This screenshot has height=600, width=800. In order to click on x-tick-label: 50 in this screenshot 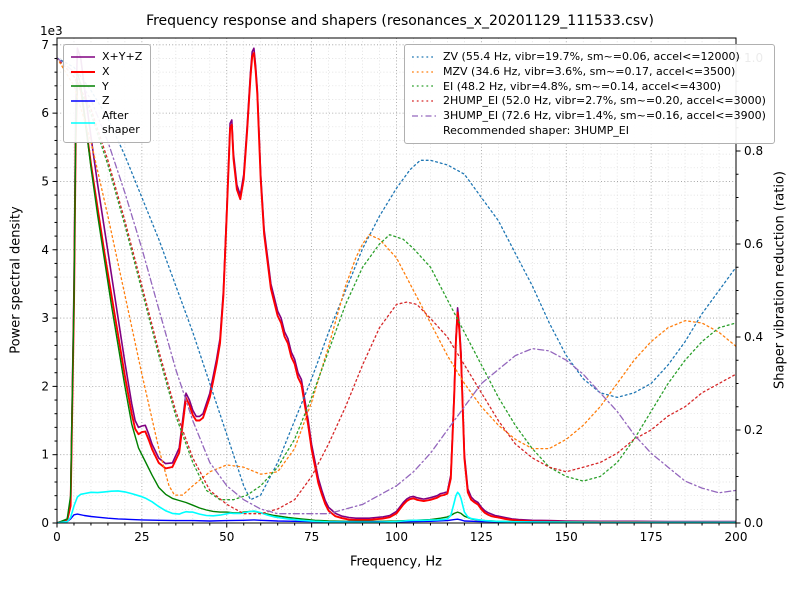, I will do `click(226, 537)`.